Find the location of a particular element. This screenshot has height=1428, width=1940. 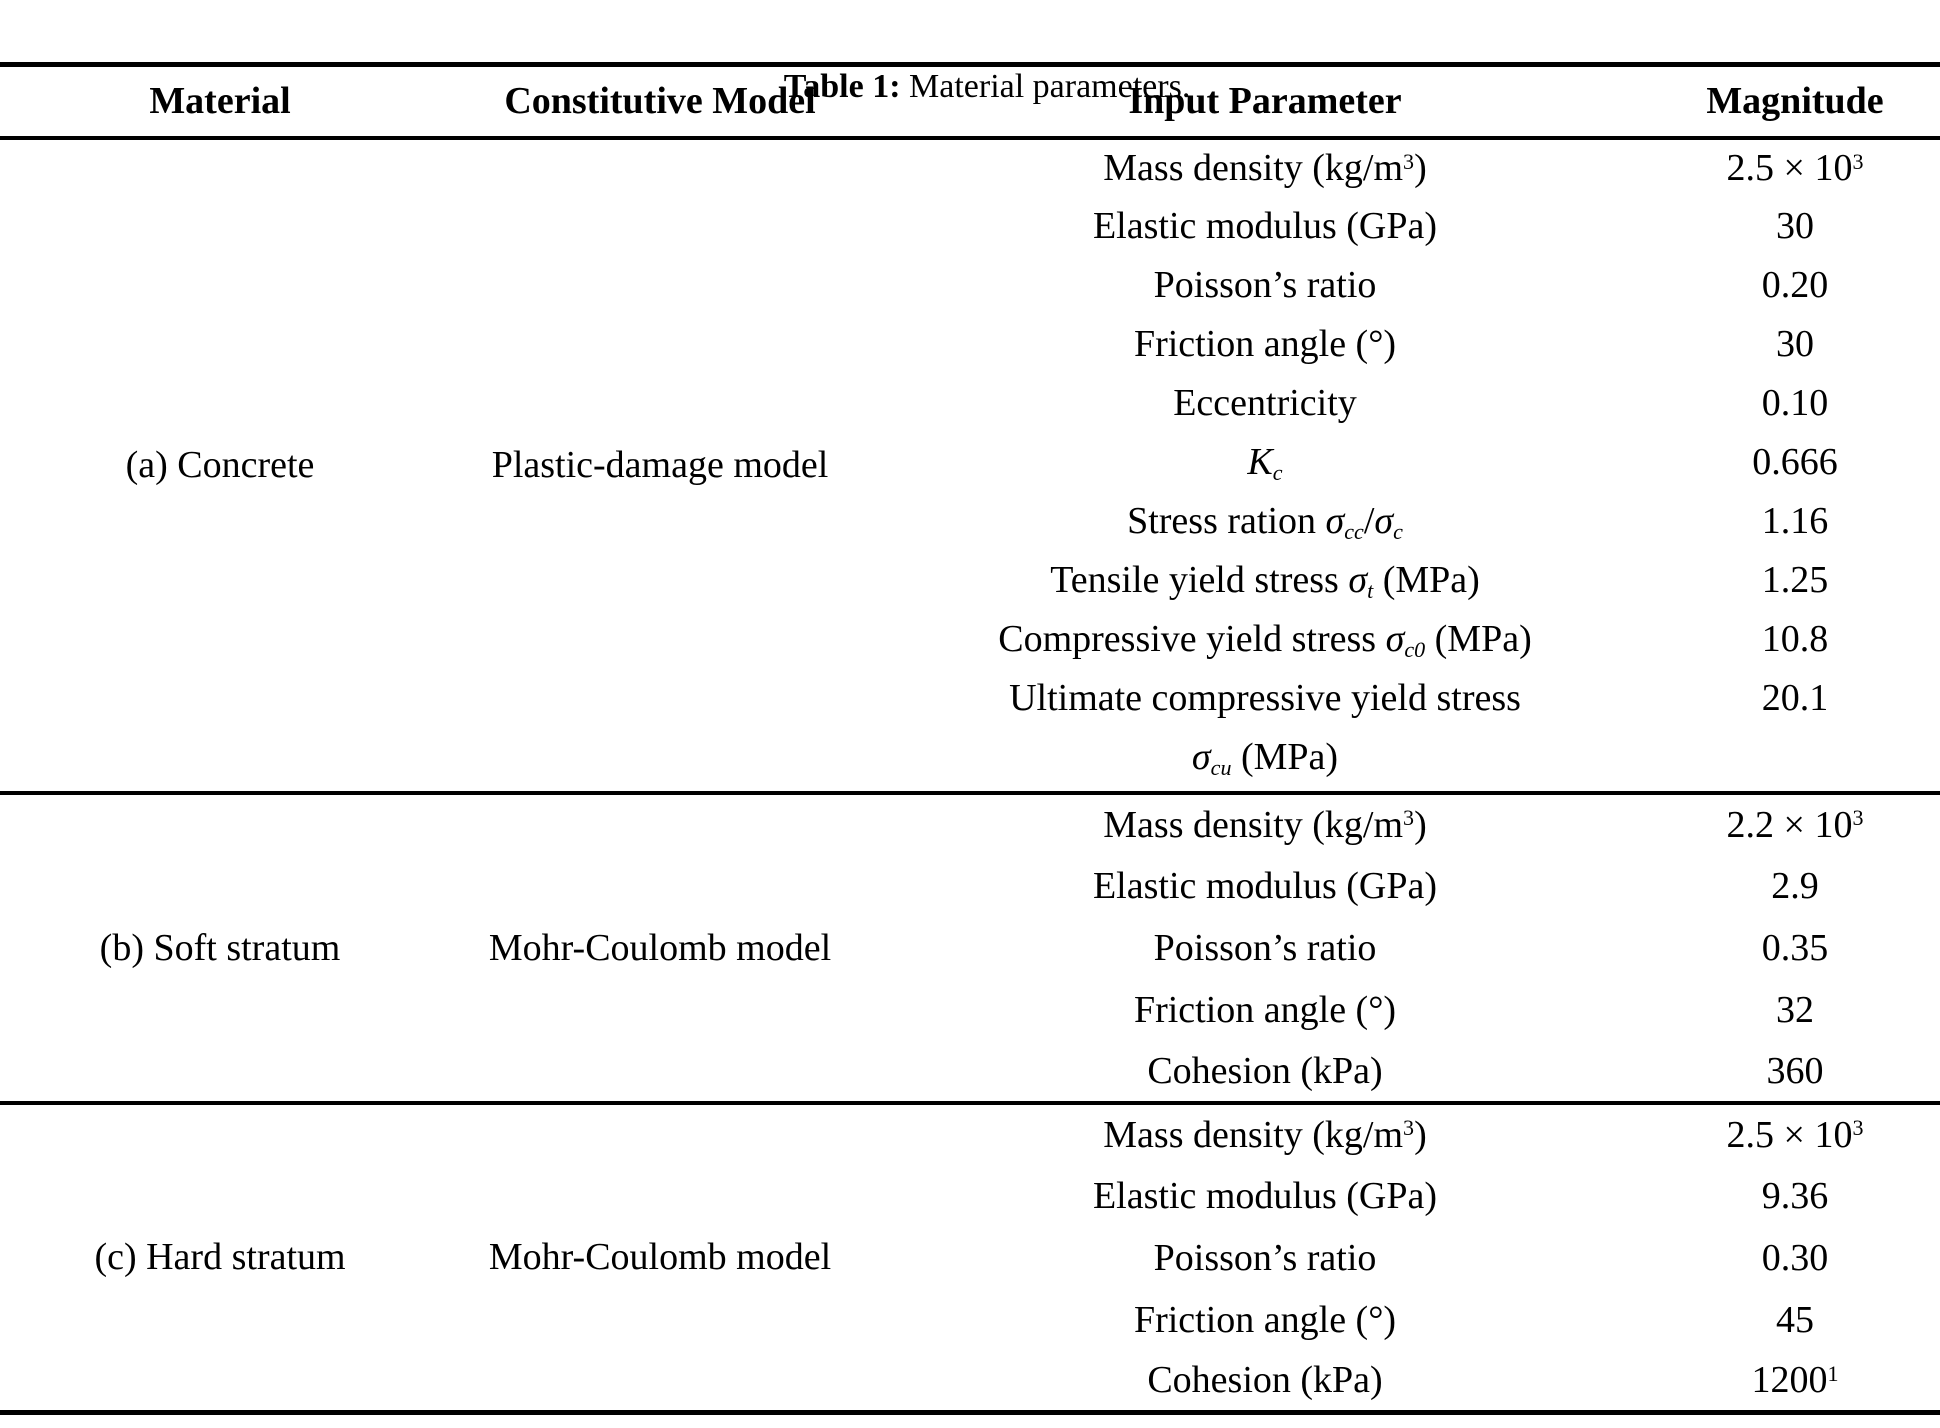

rich-text-segment: Eccentricity is located at coordinates (1265, 403).